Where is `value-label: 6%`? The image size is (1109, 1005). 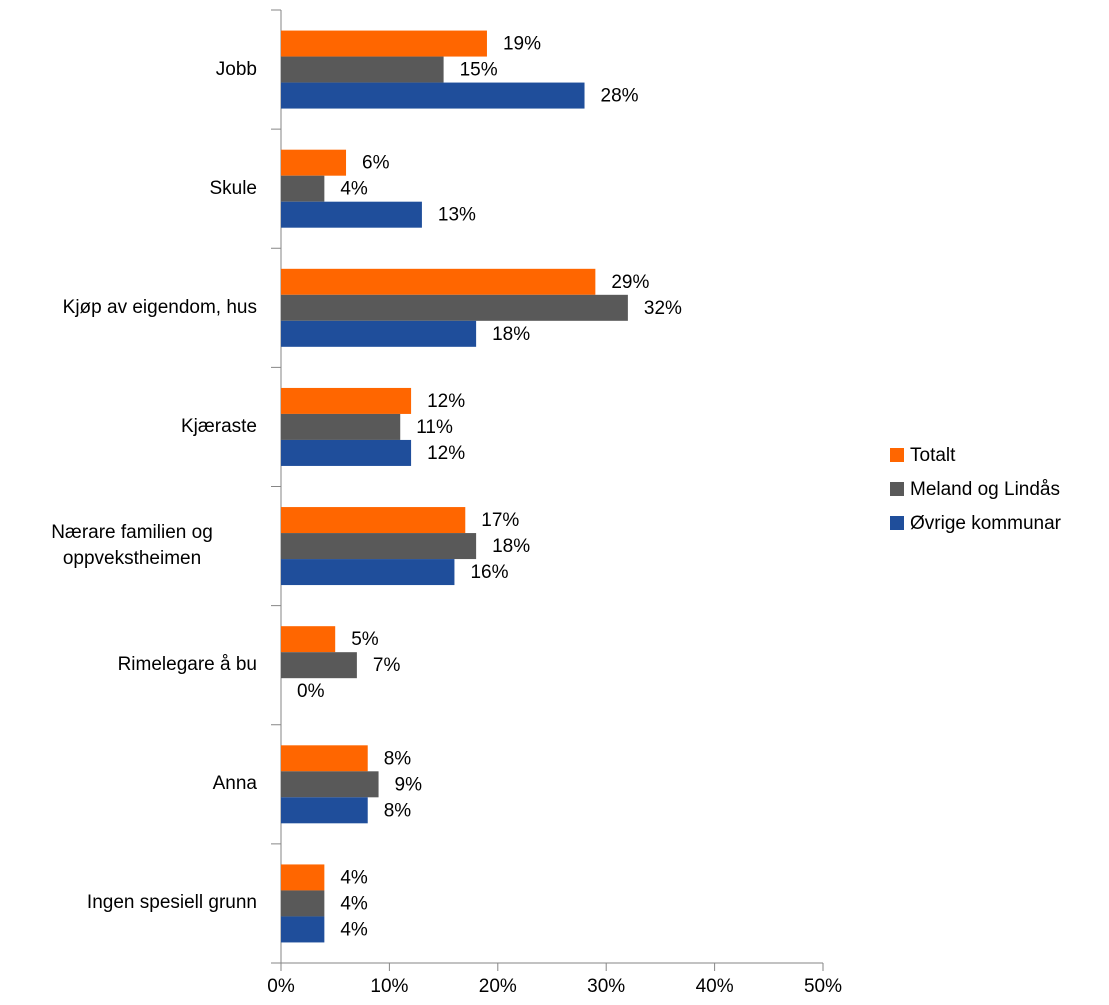
value-label: 6% is located at coordinates (376, 163).